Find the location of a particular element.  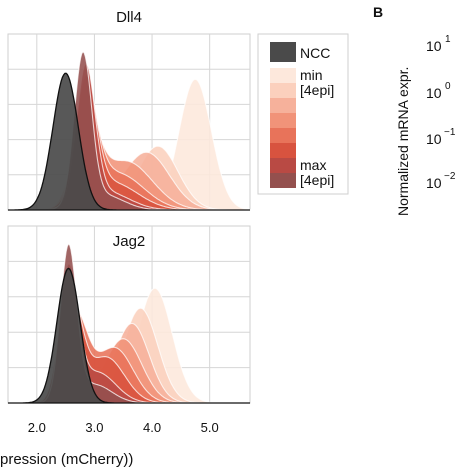

x-tick-label: 5.0 is located at coordinates (210, 427).